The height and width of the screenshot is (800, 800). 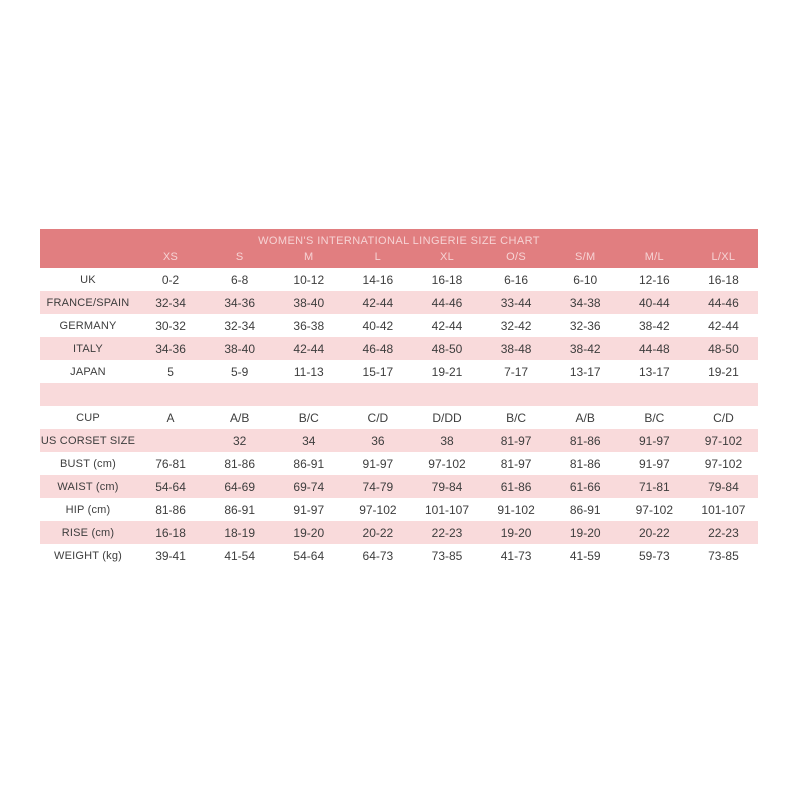 What do you see at coordinates (378, 555) in the screenshot?
I see `value-cell: 64-73` at bounding box center [378, 555].